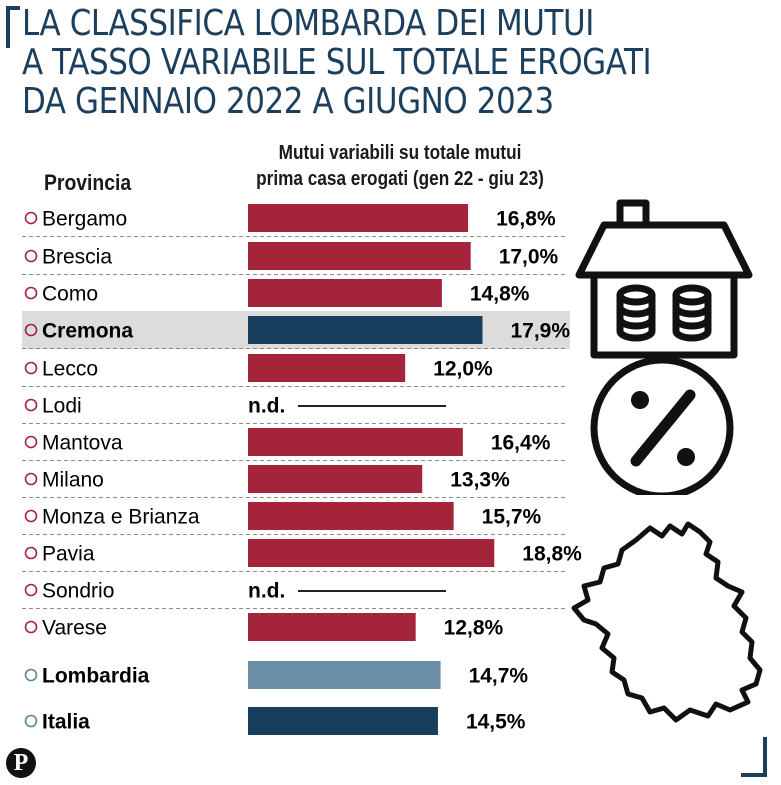 This screenshot has width=781, height=785. What do you see at coordinates (73, 480) in the screenshot?
I see `category-label: Milano` at bounding box center [73, 480].